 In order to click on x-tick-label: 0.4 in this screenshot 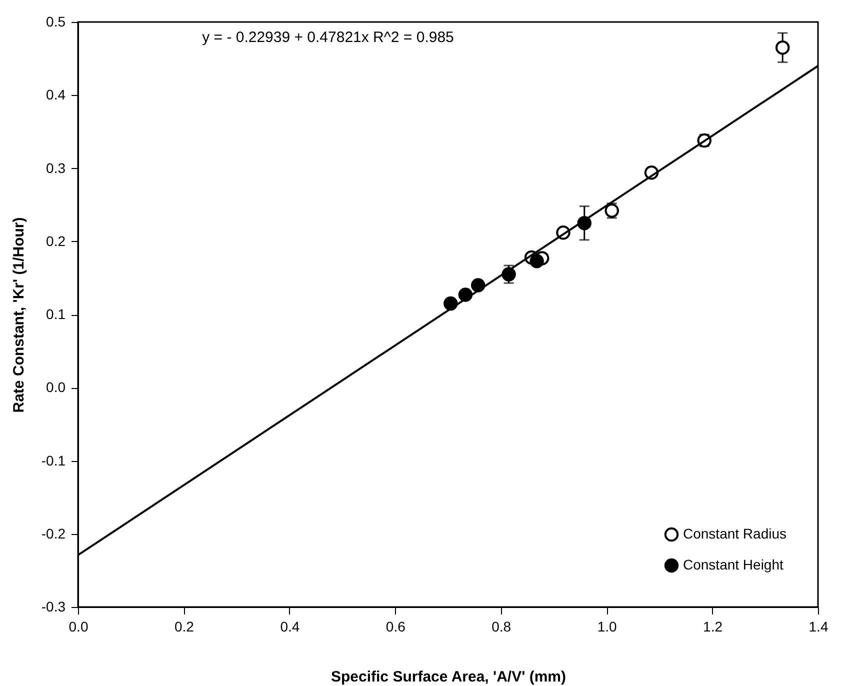, I will do `click(290, 626)`.